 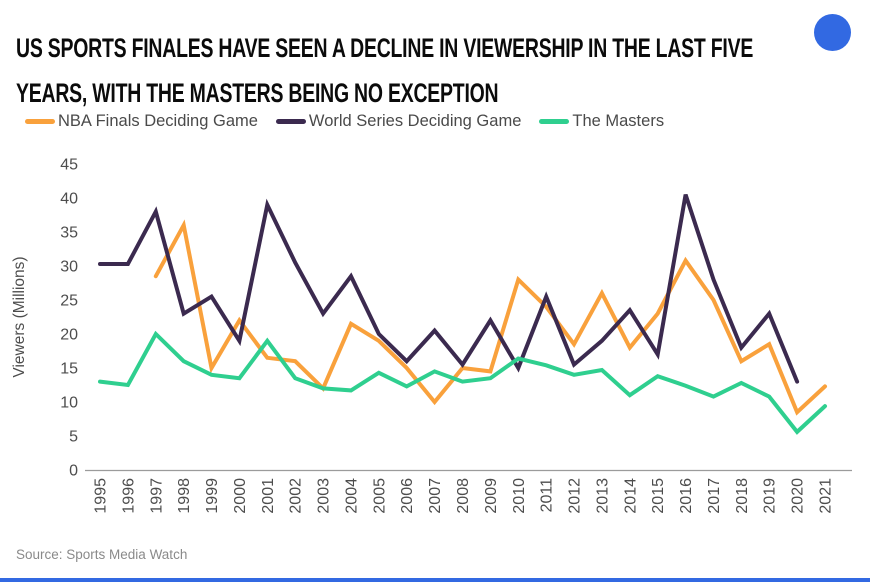 What do you see at coordinates (602, 496) in the screenshot?
I see `x-axis-tick-label: 2013` at bounding box center [602, 496].